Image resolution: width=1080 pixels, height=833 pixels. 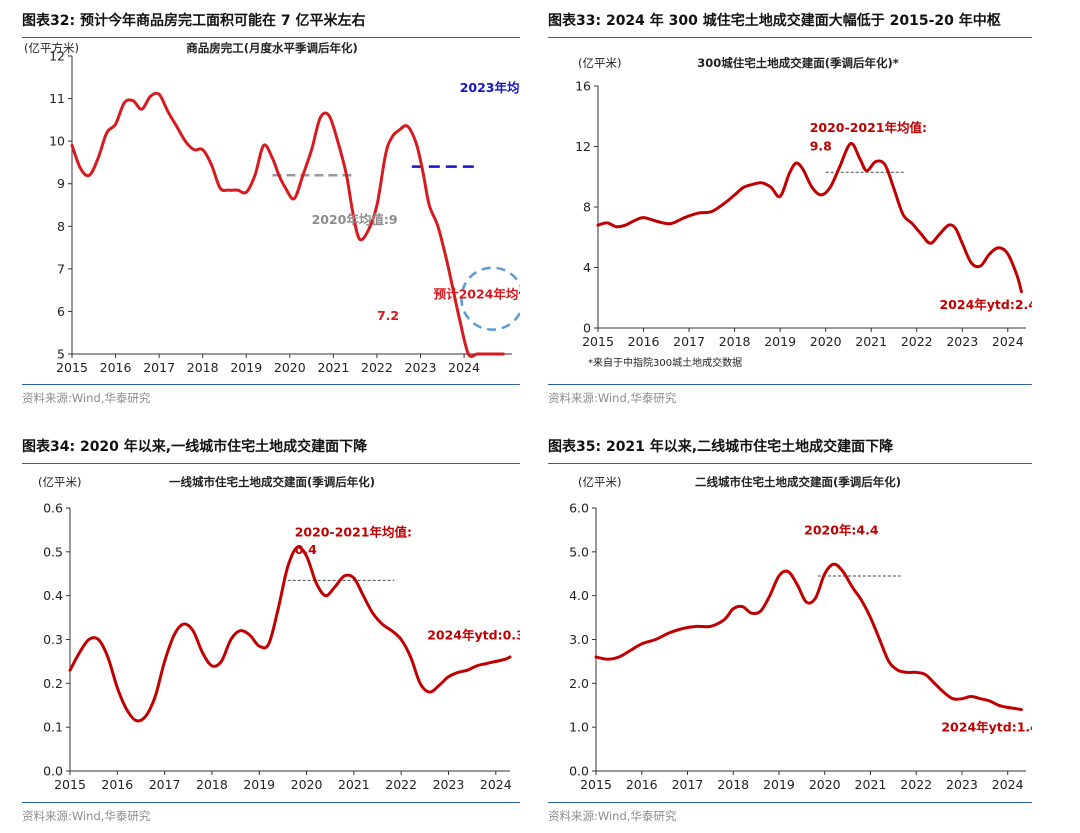 I want to click on y-tick-label: 9, so click(x=61, y=183).